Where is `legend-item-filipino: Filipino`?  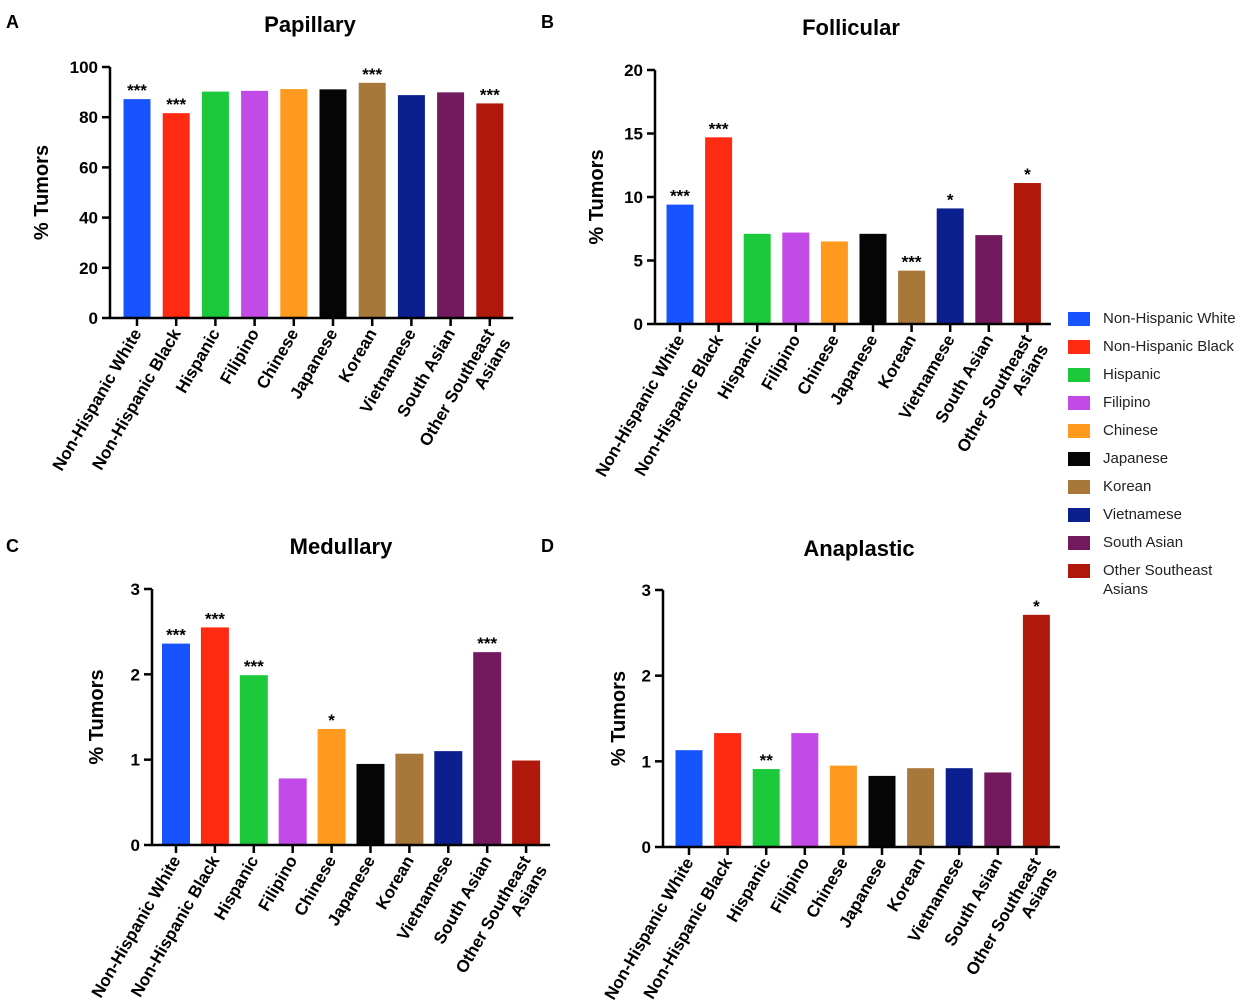
legend-item-filipino: Filipino is located at coordinates (1158, 407).